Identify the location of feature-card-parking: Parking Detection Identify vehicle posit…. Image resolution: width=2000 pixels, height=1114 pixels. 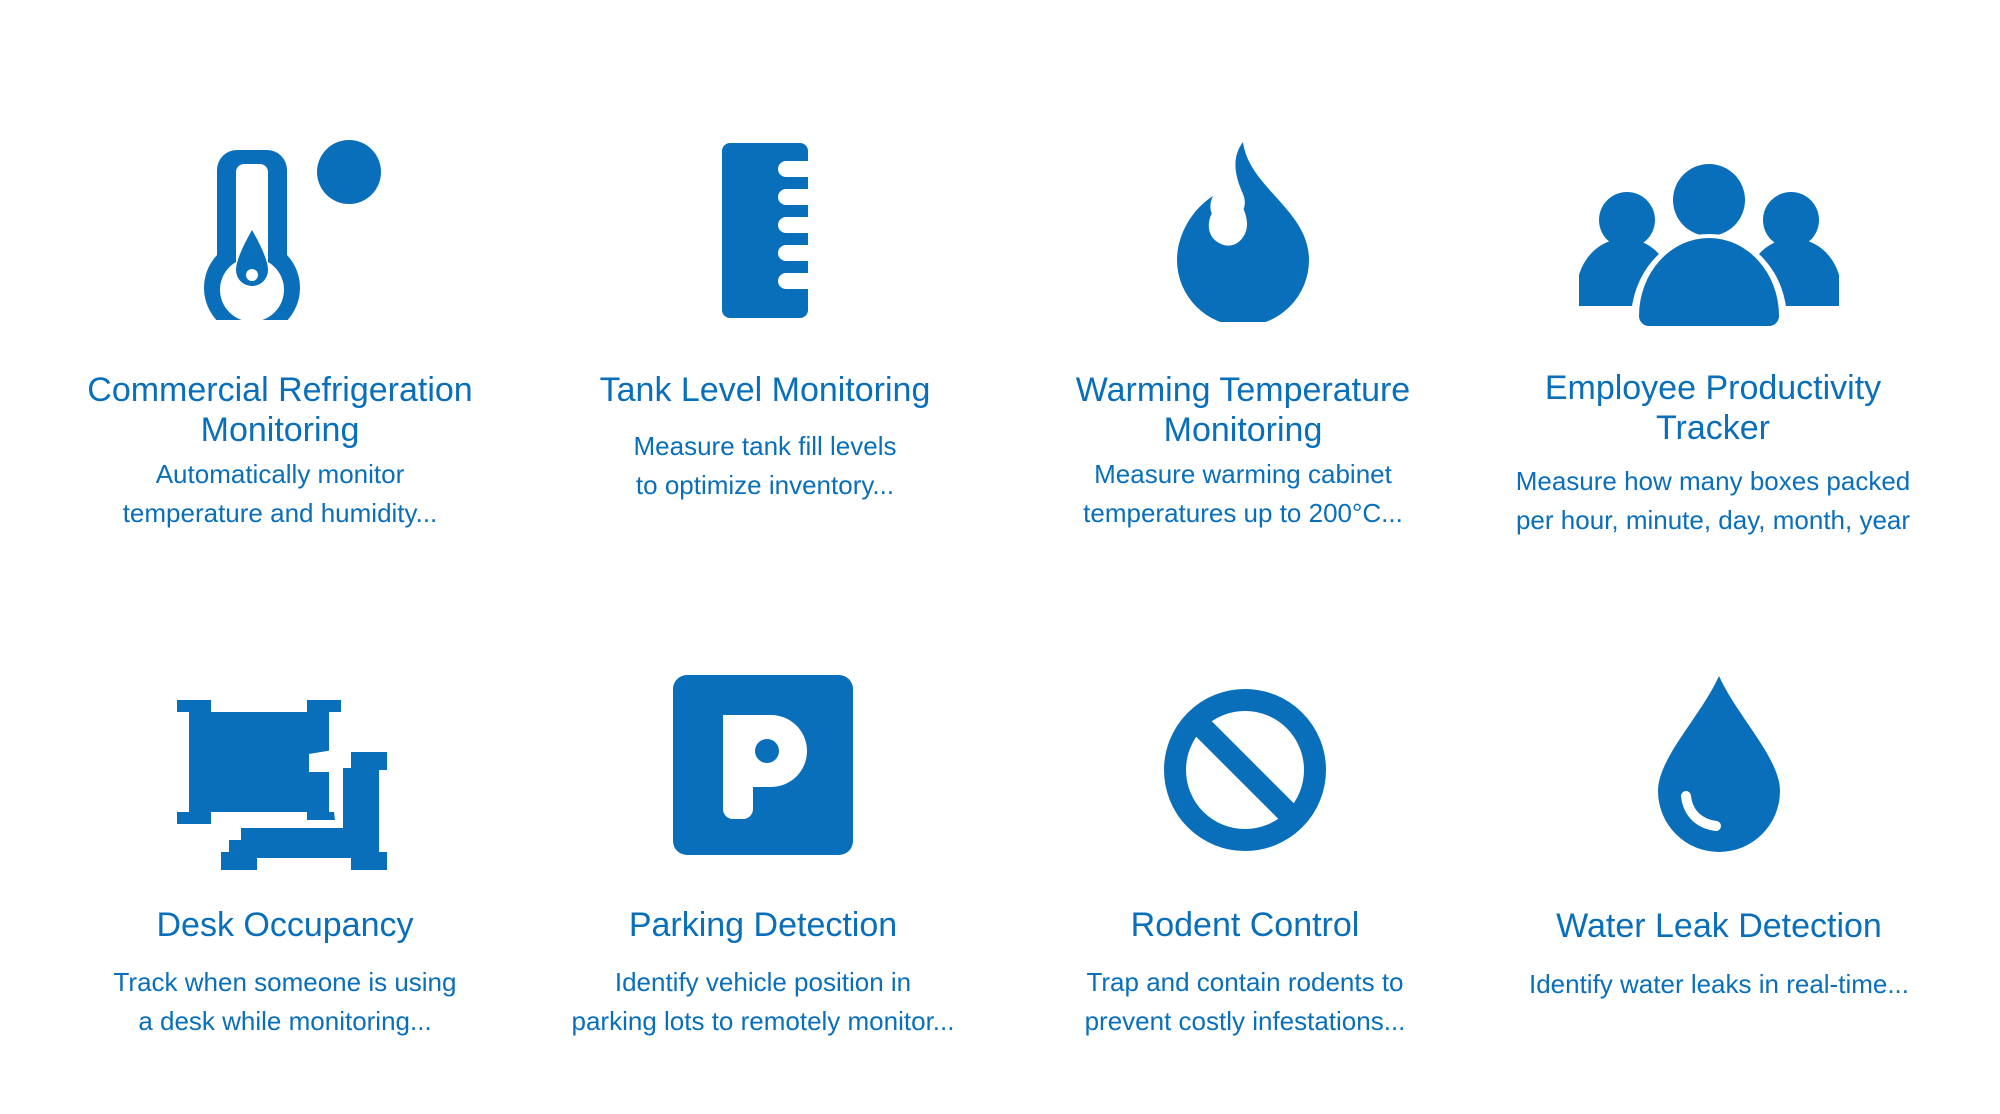
(763, 837).